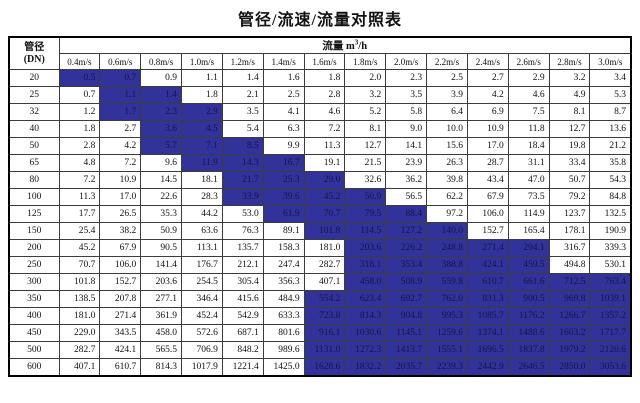 The image size is (640, 403). Describe the element at coordinates (447, 163) in the screenshot. I see `flow-cell: 26.3` at that location.